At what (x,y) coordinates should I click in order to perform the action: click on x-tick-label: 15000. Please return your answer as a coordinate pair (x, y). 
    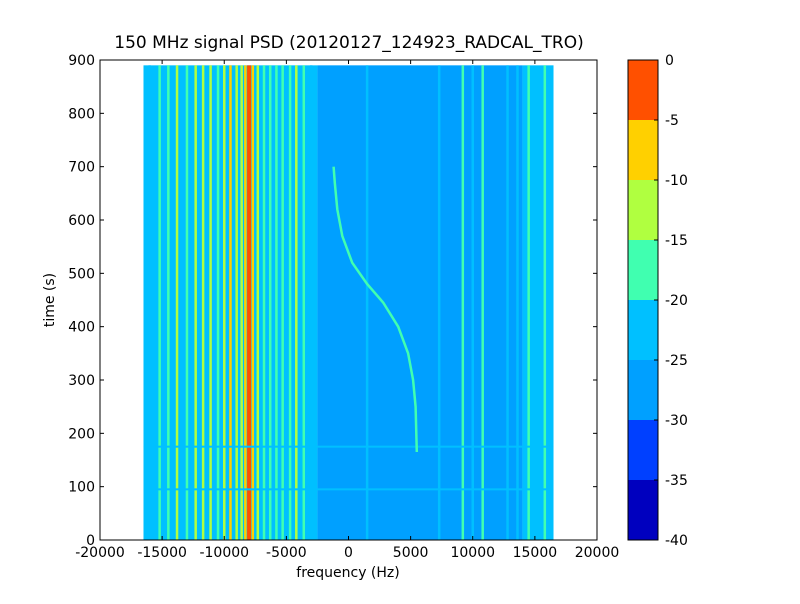
    Looking at the image, I should click on (535, 553).